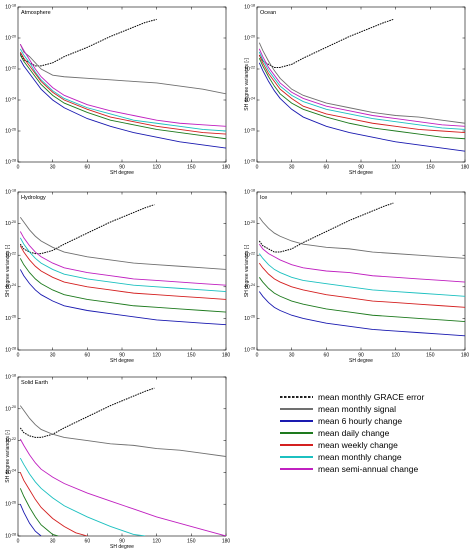 The image size is (474, 549). Describe the element at coordinates (360, 457) in the screenshot. I see `legend-label: mean monthly change` at that location.